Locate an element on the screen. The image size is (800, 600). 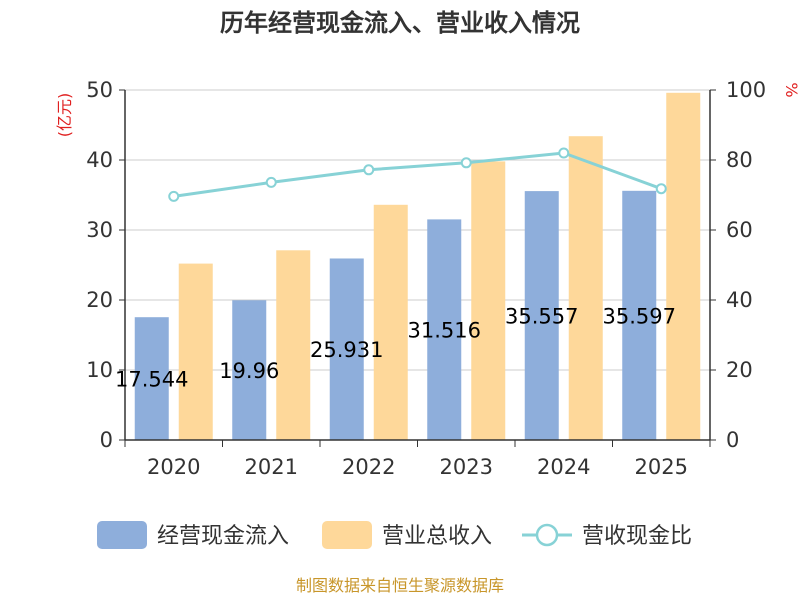
ratio-line-path is located at coordinates (417, 174).